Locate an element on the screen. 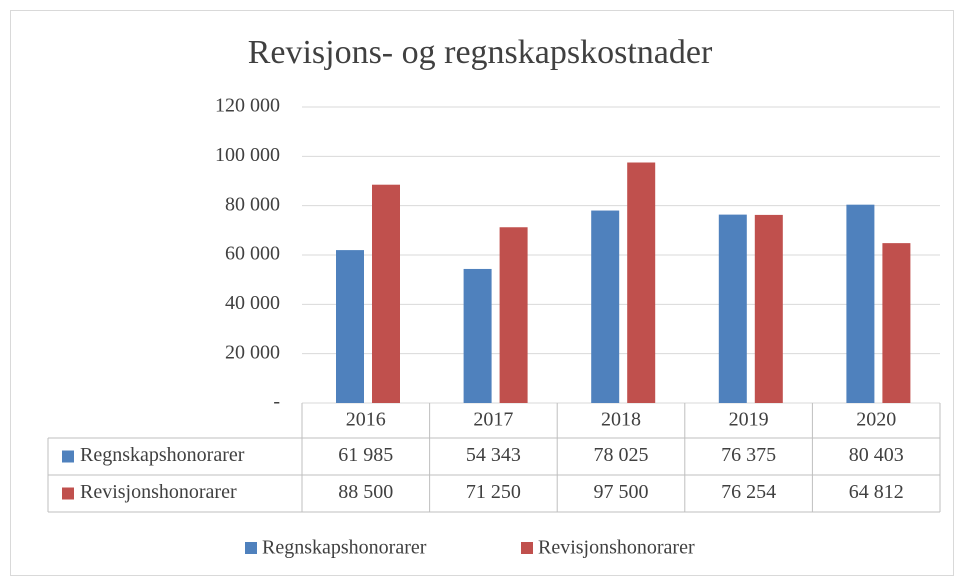 This screenshot has height=578, width=956. y-tick-label: 80 000 is located at coordinates (252, 204).